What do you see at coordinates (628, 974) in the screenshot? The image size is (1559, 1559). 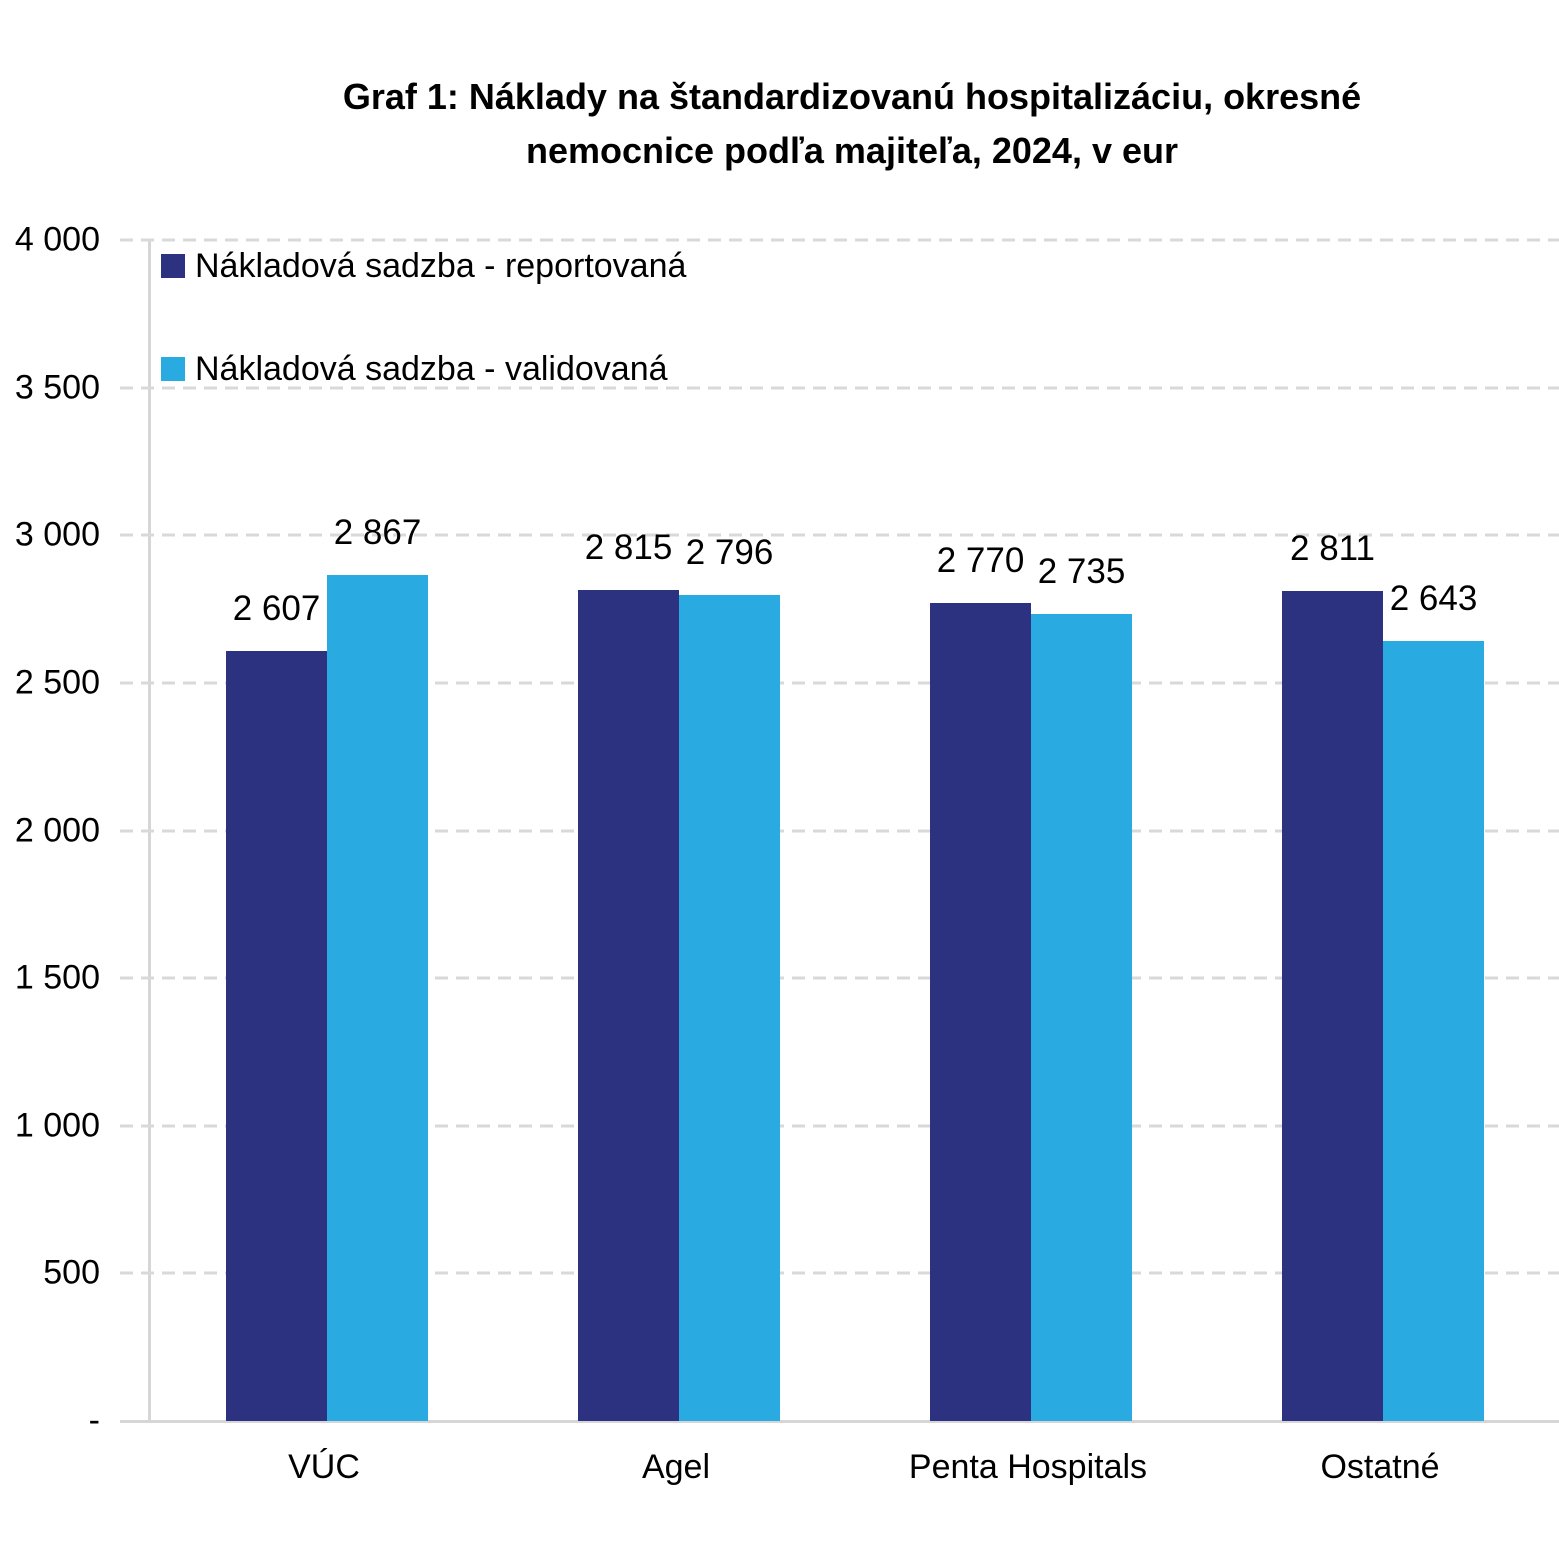 I see `bar-reported: 2 815` at bounding box center [628, 974].